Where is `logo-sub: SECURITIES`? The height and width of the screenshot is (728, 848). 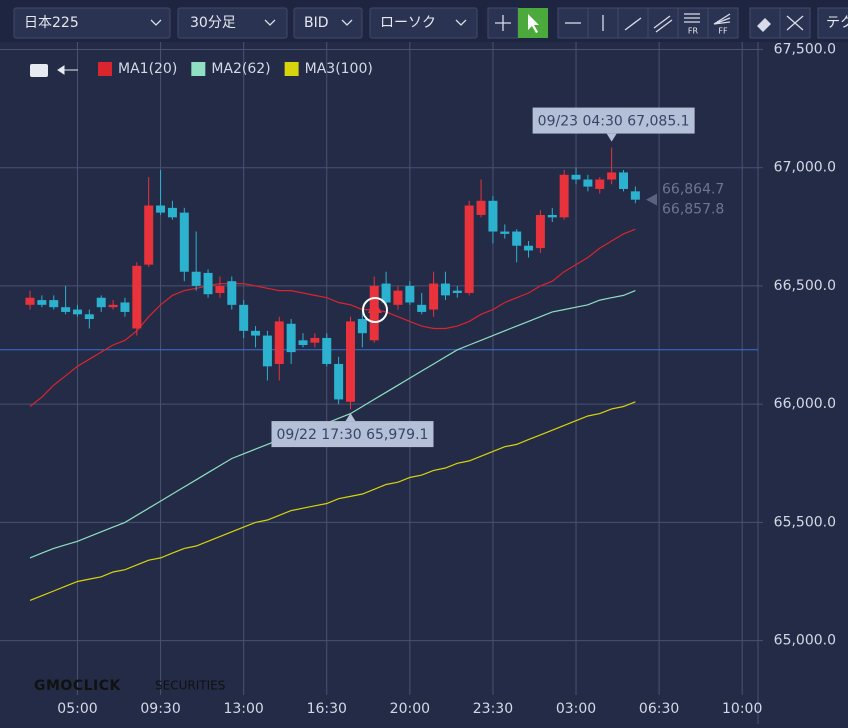 logo-sub: SECURITIES is located at coordinates (190, 686).